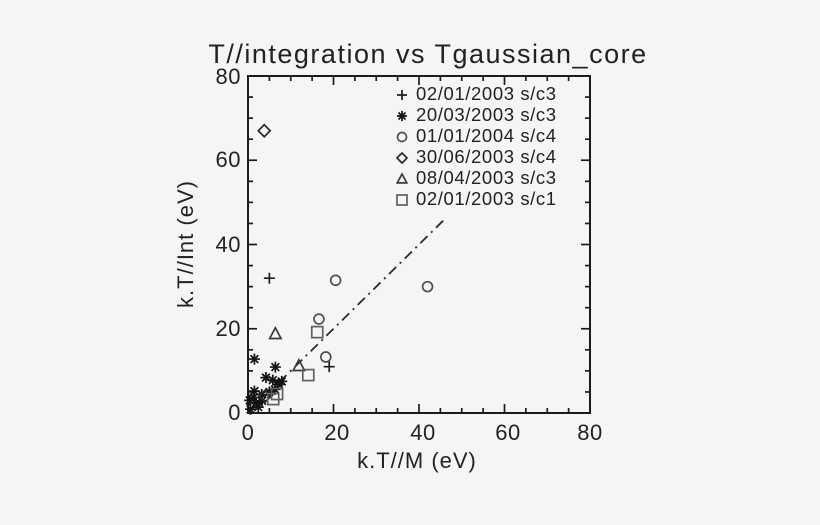 Image resolution: width=820 pixels, height=525 pixels. What do you see at coordinates (337, 432) in the screenshot?
I see `x-tick-label: 20` at bounding box center [337, 432].